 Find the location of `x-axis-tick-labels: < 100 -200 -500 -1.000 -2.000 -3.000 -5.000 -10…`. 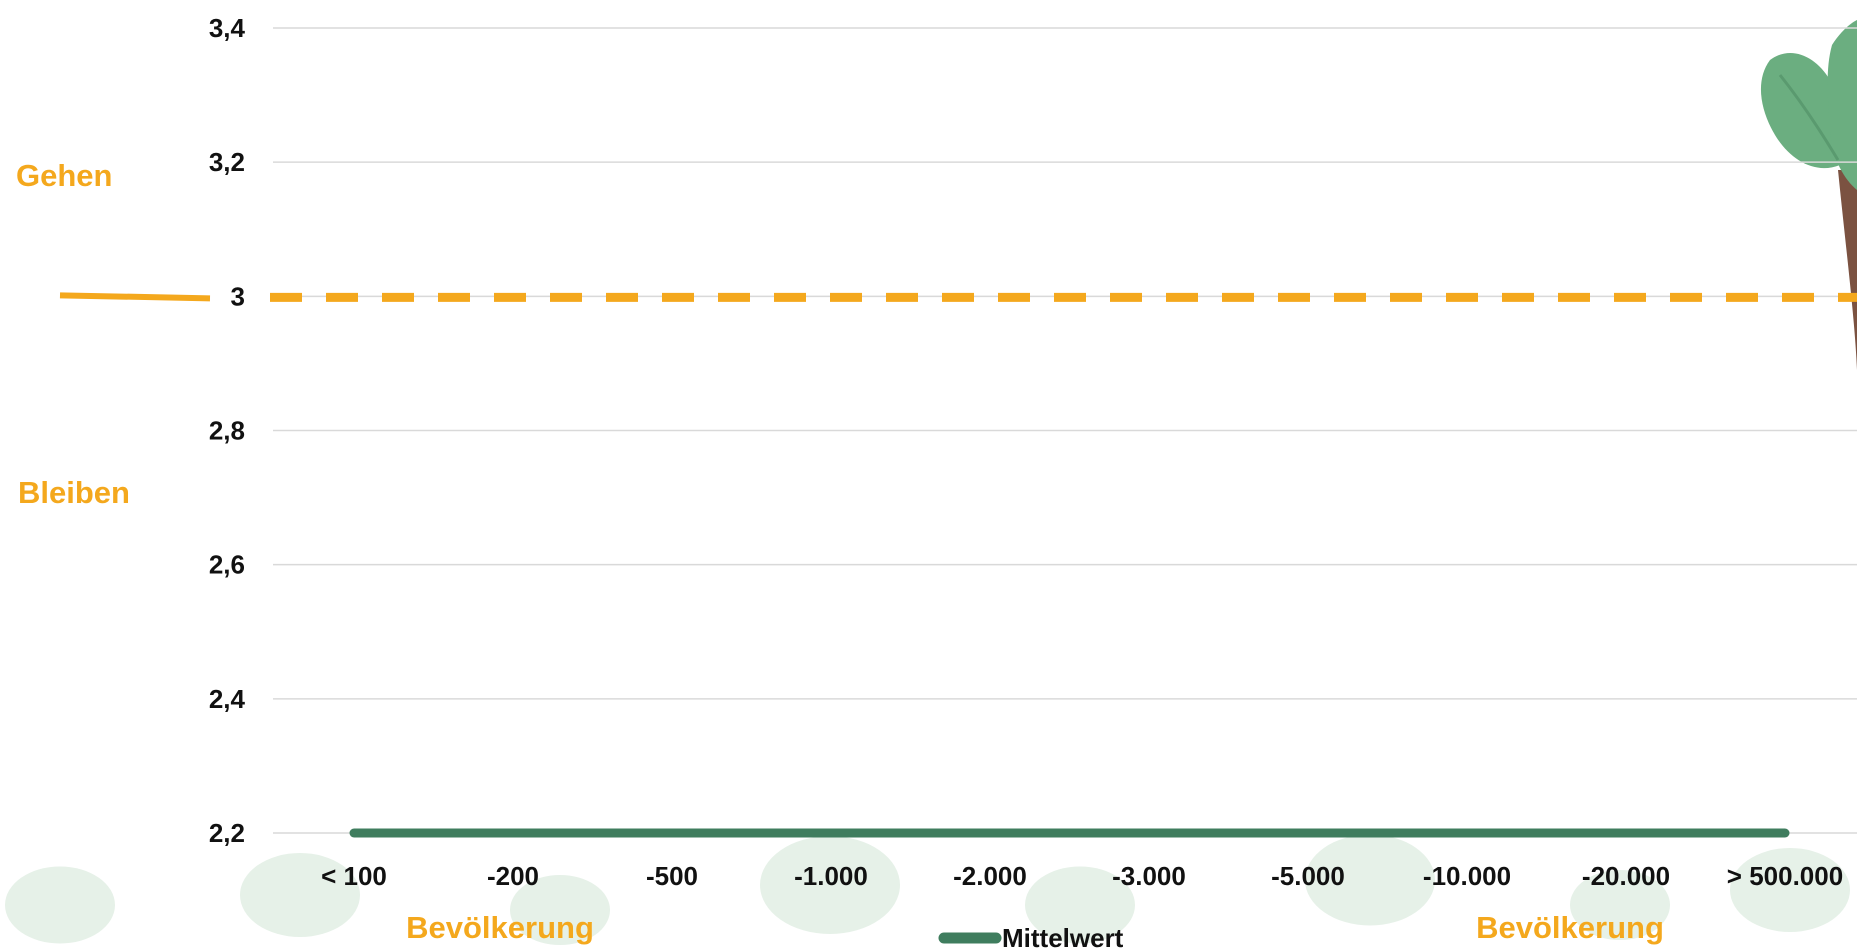

x-axis-tick-labels: < 100 -200 -500 -1.000 -2.000 -3.000 -5.000 -10… is located at coordinates (1082, 876).